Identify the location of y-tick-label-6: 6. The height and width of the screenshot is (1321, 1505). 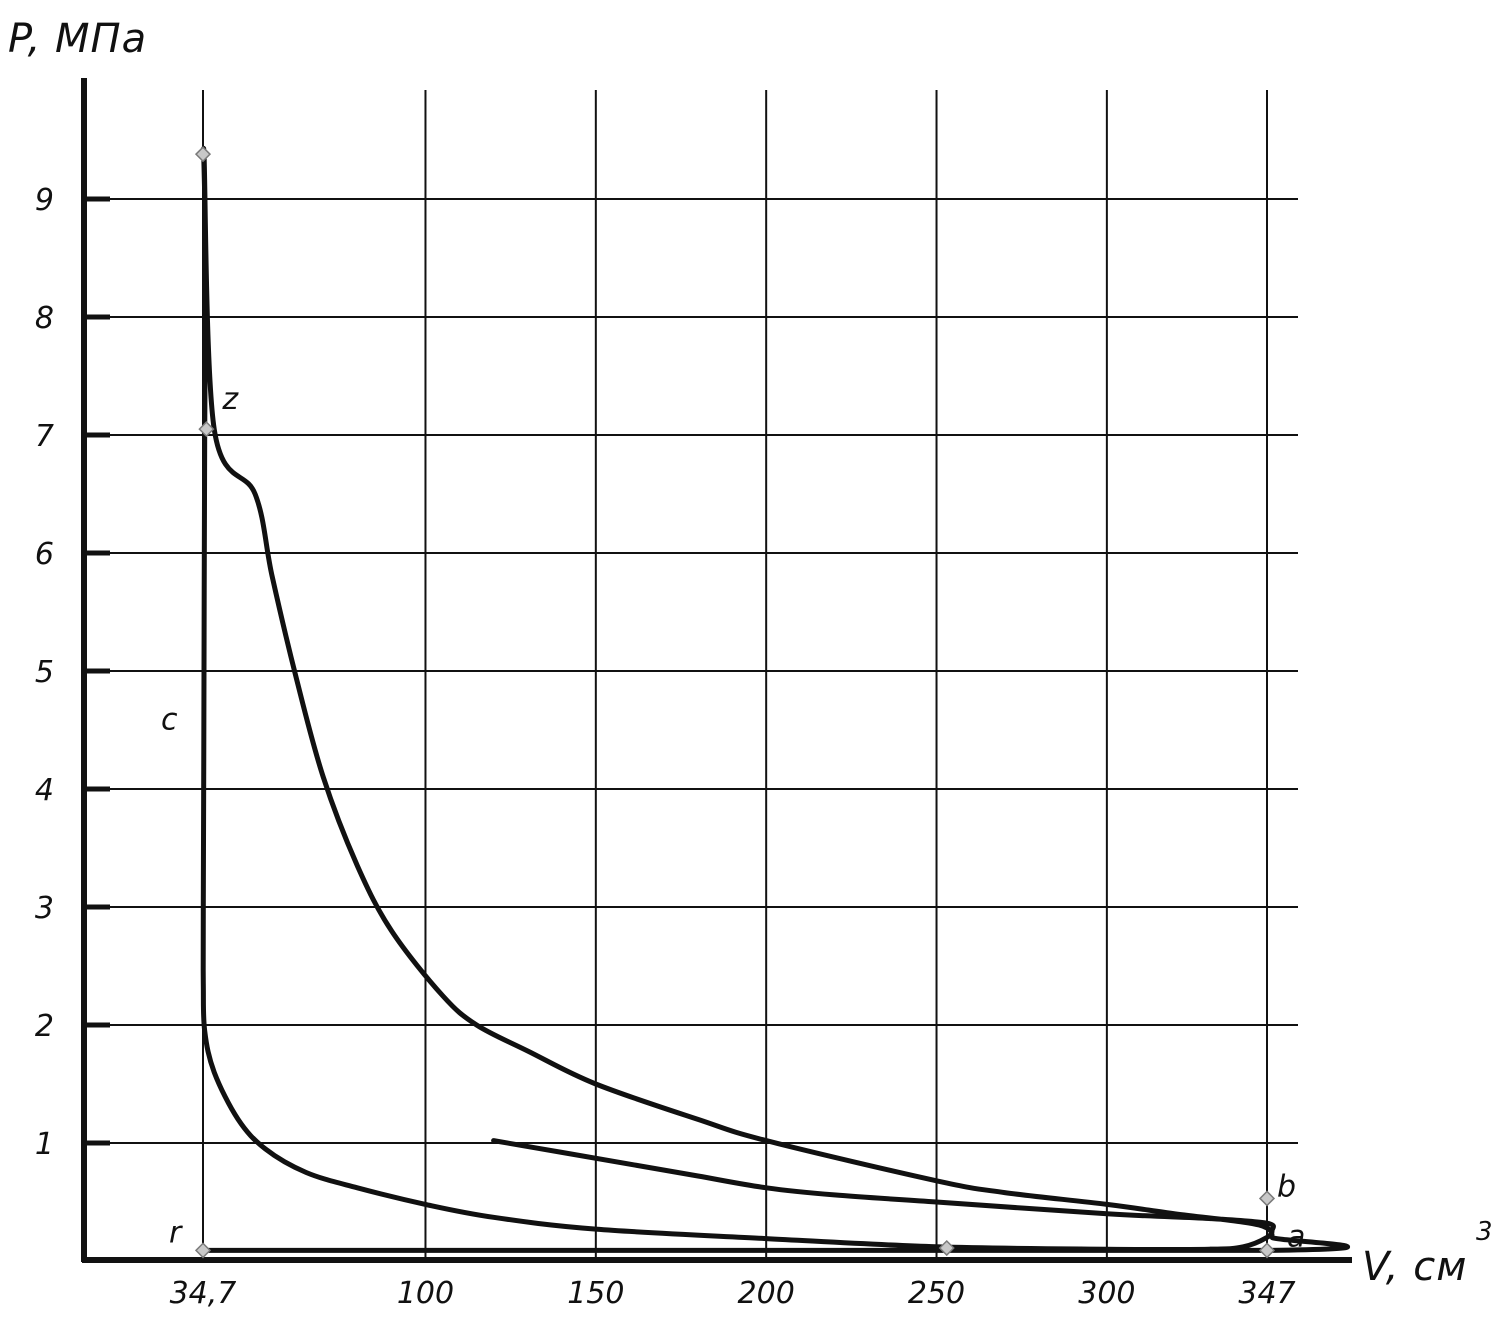
(44, 554).